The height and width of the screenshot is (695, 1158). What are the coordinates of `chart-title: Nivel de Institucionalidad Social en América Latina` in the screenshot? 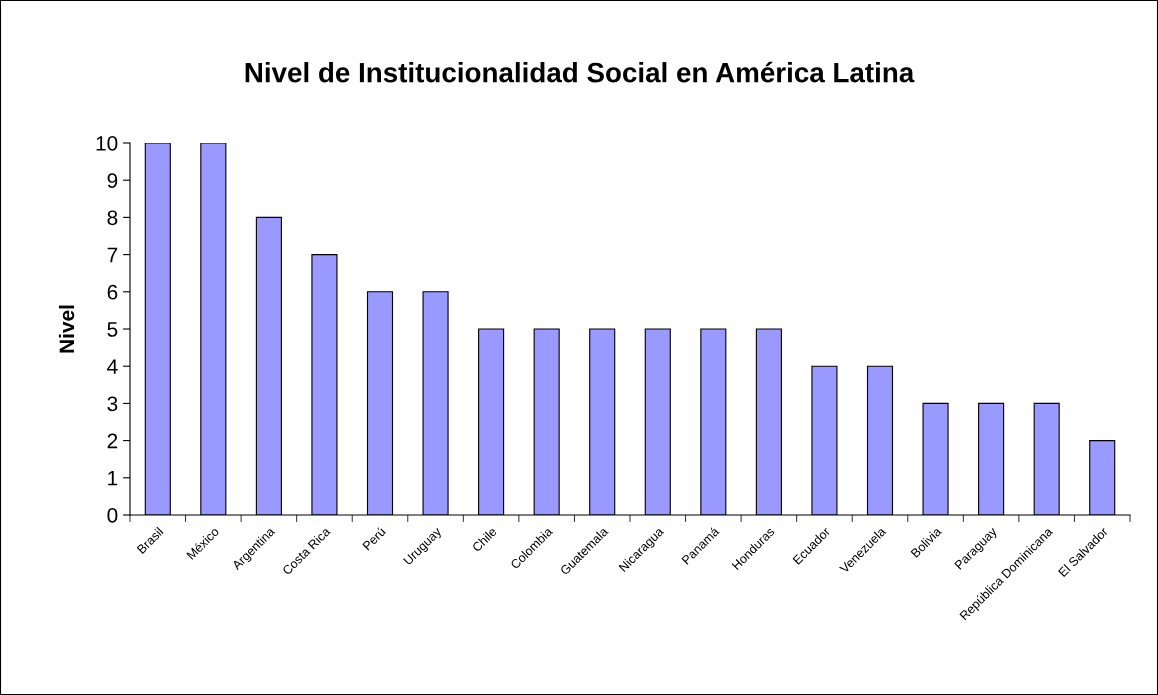 It's located at (580, 72).